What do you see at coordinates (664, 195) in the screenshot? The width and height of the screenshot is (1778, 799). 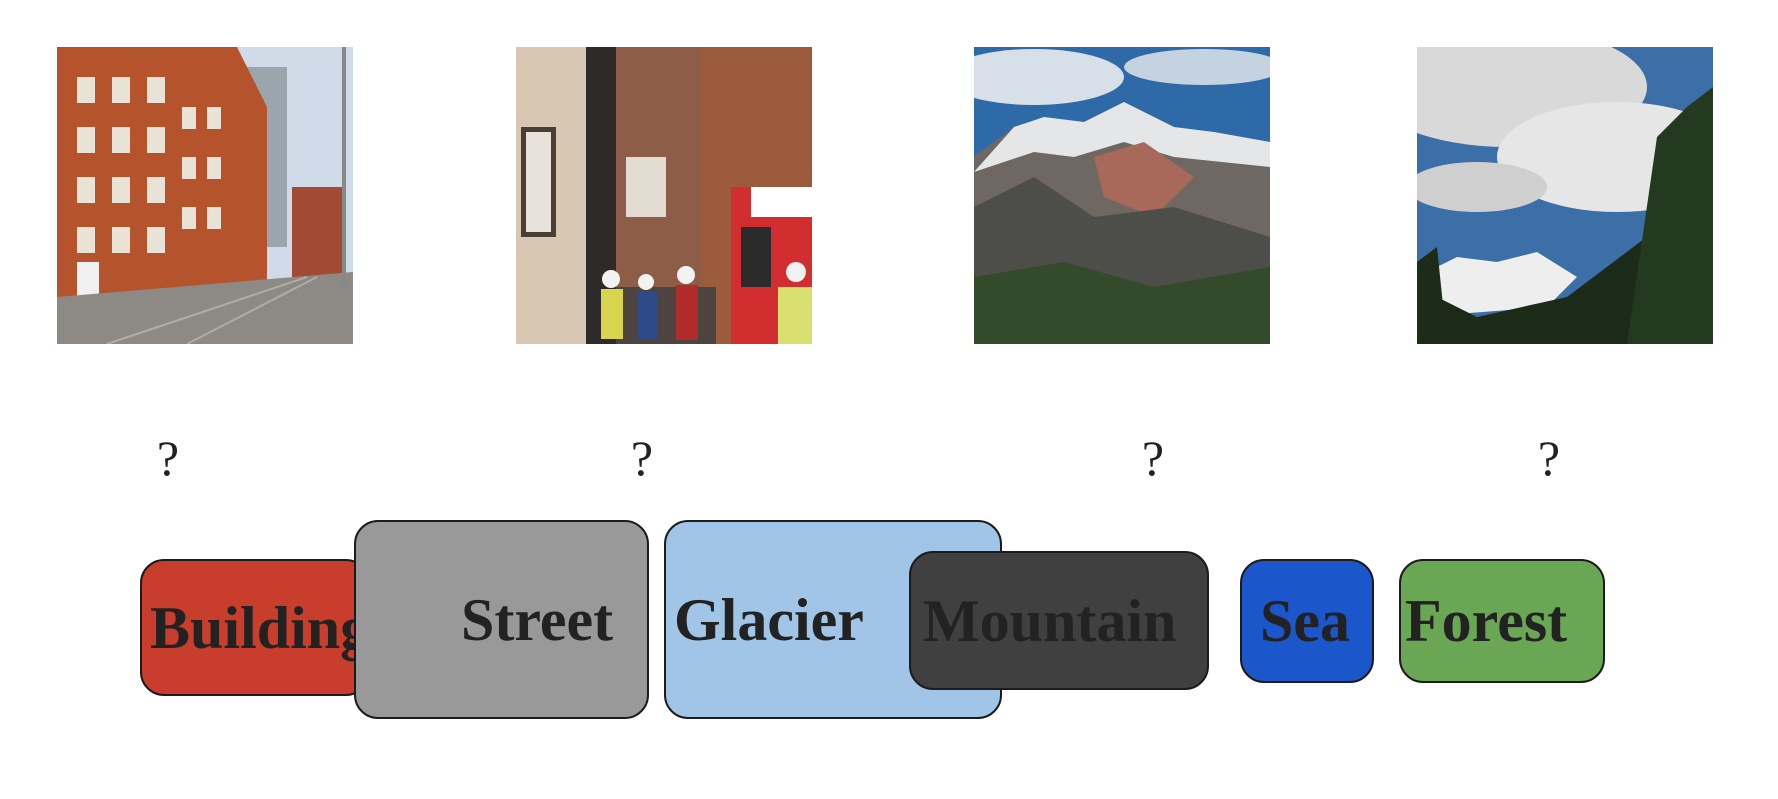 I see `street-photo` at bounding box center [664, 195].